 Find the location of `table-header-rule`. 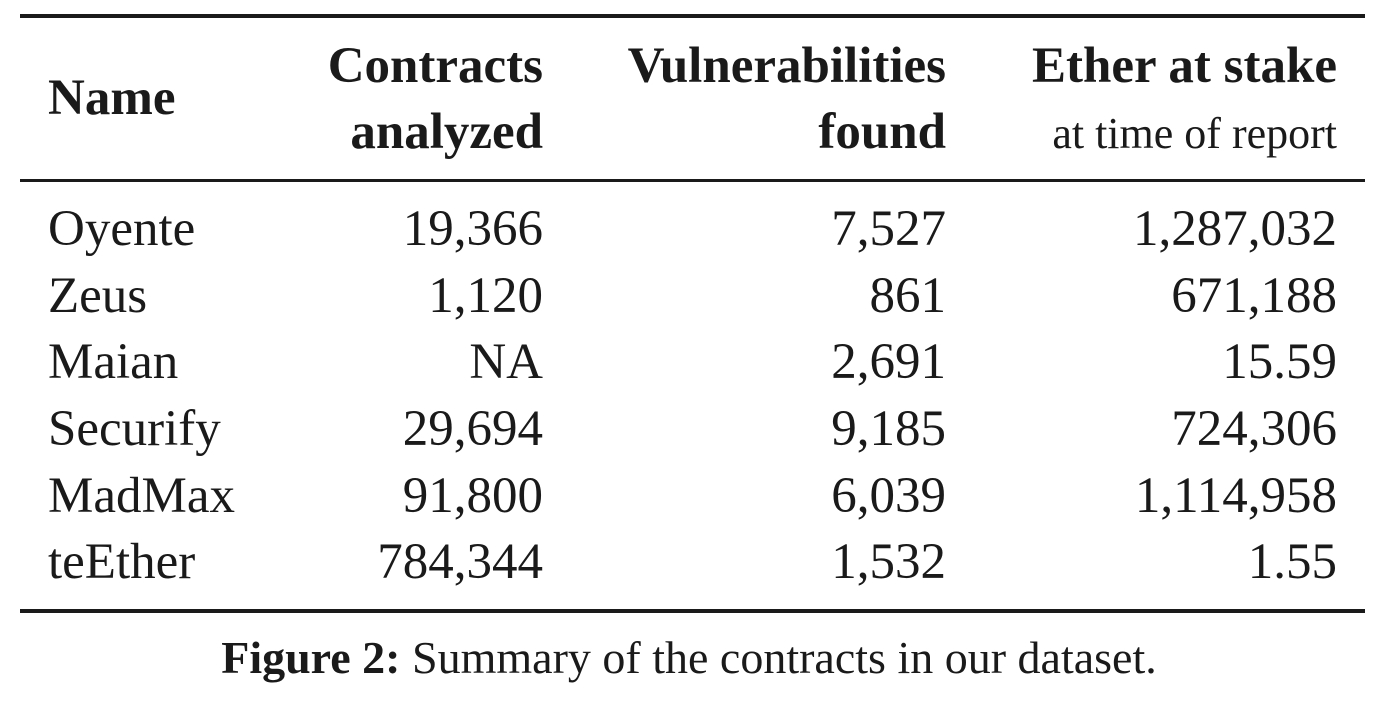

table-header-rule is located at coordinates (692, 180).